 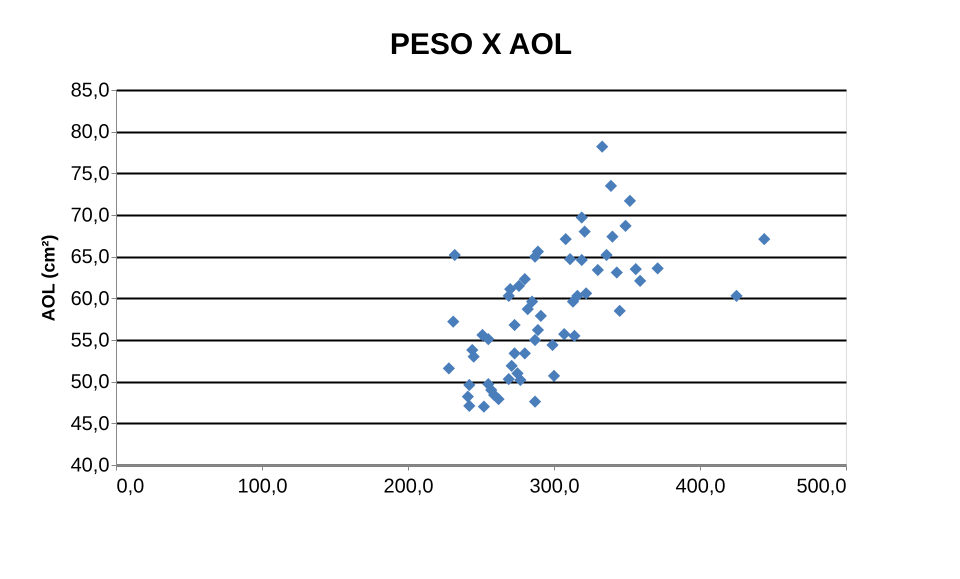 I want to click on y-tick-label: 65,0, so click(x=90, y=257).